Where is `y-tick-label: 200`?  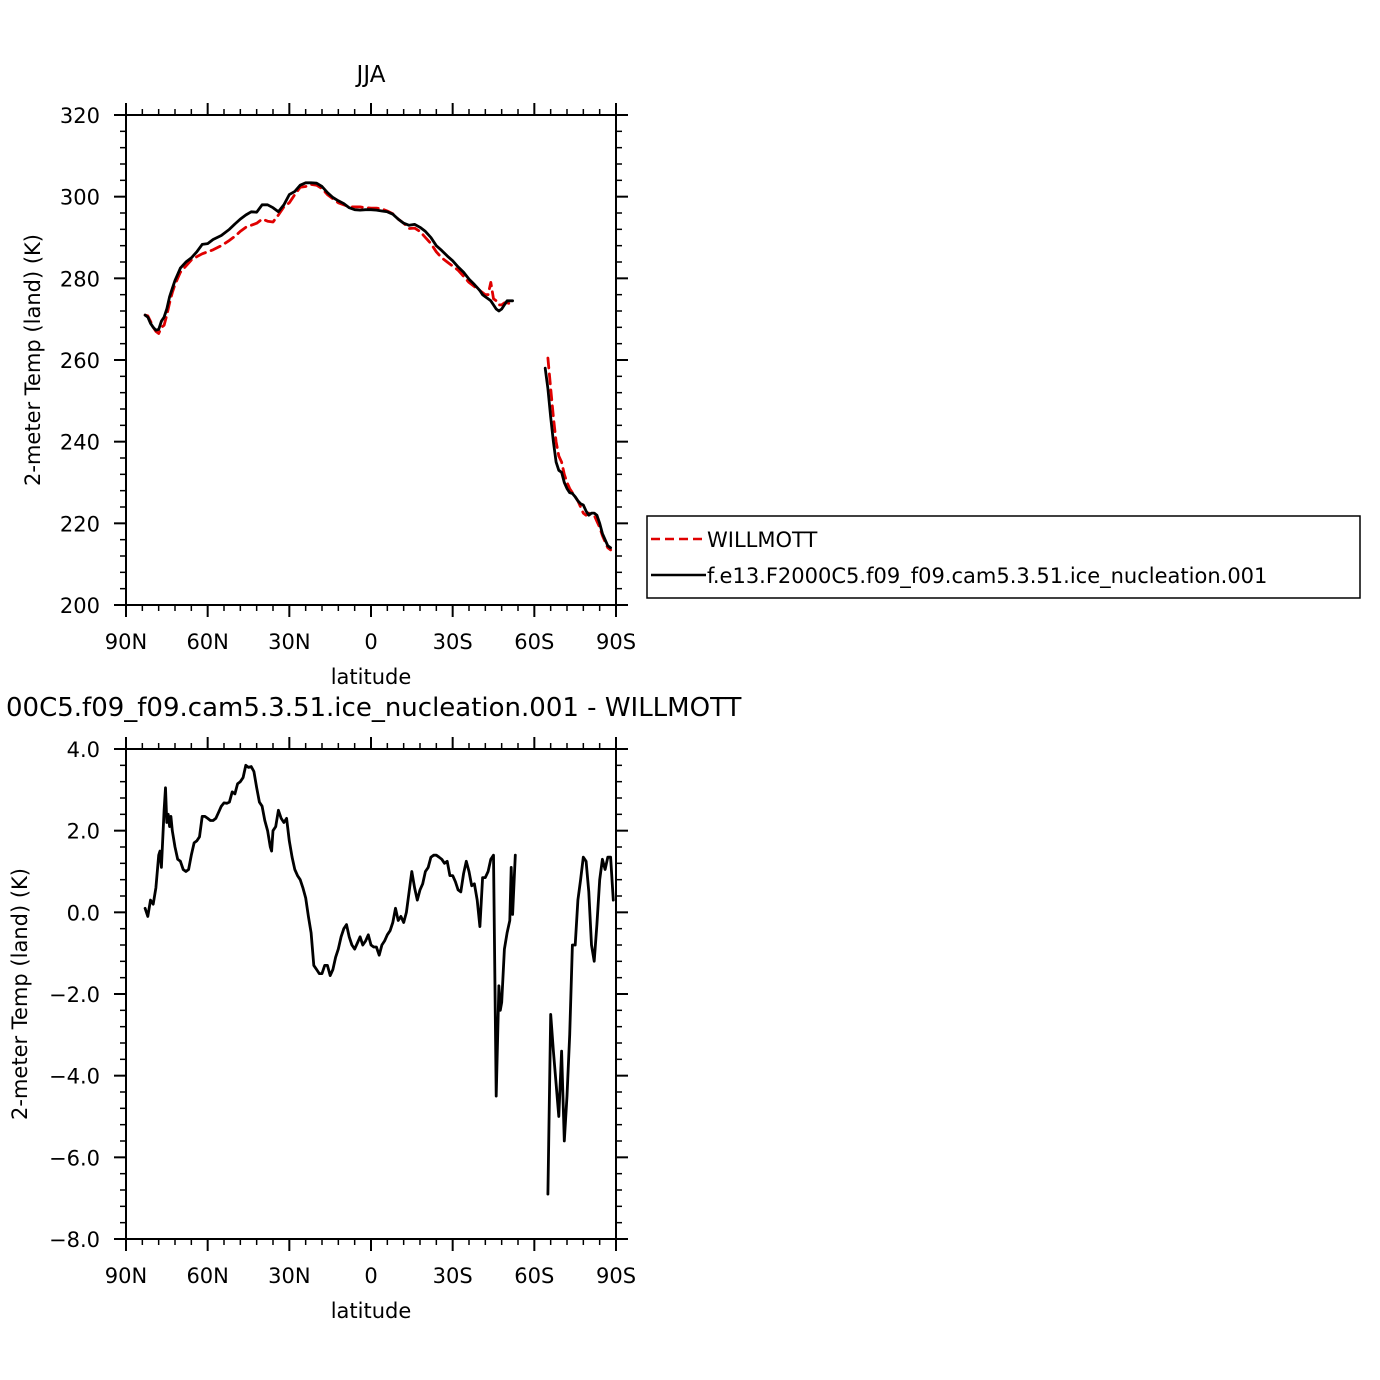 y-tick-label: 200 is located at coordinates (80, 606).